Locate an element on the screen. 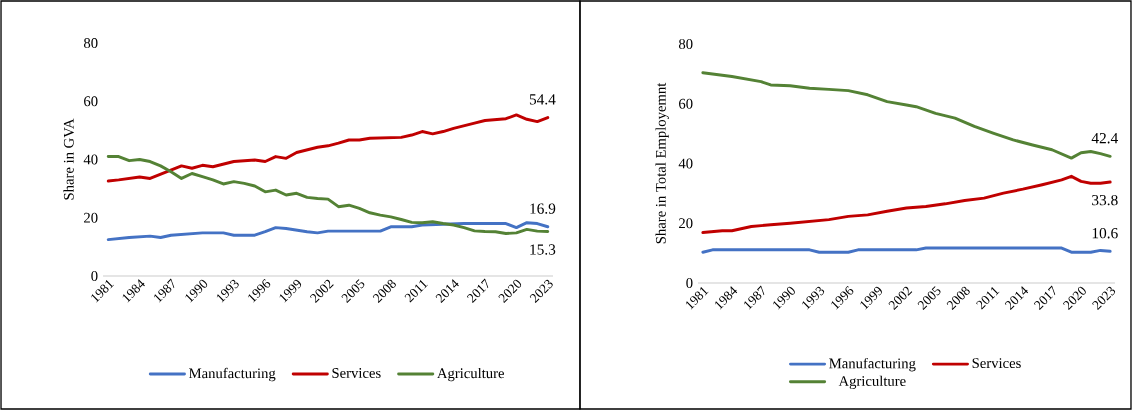 The height and width of the screenshot is (410, 1132). data-label: 16.9 is located at coordinates (543, 208).